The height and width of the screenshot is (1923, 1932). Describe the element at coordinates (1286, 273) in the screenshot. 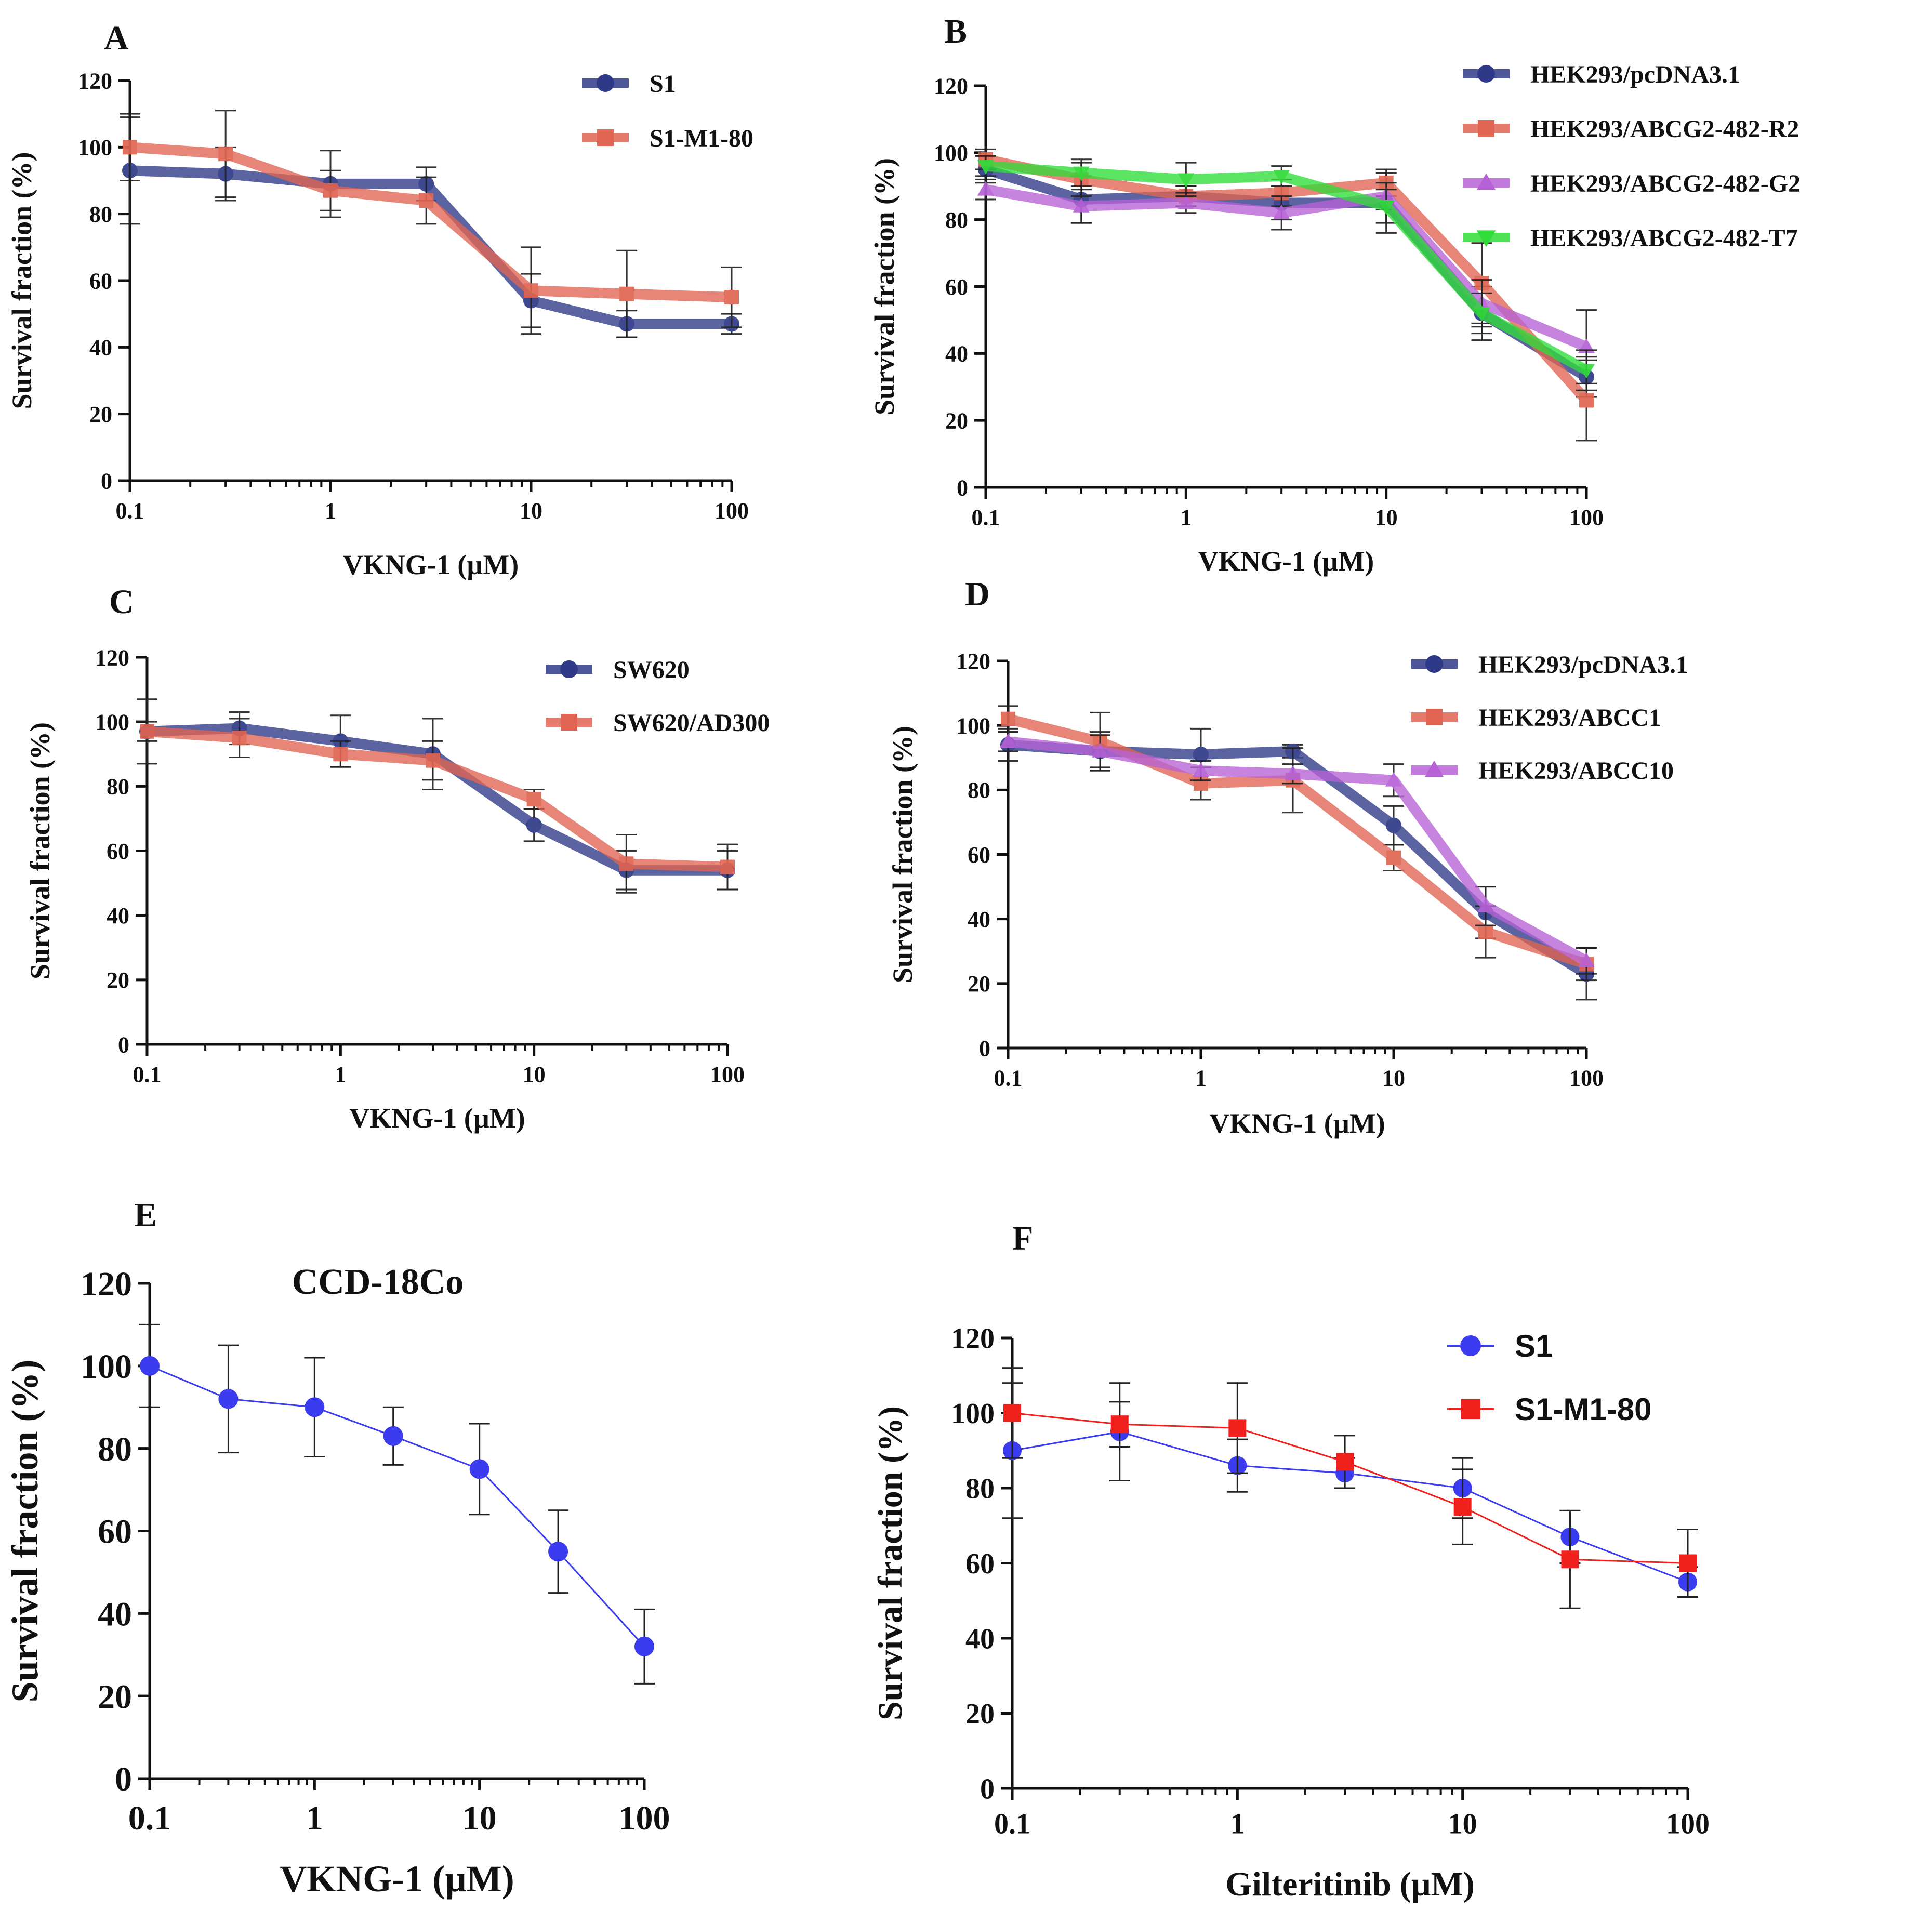

I see `series-hek293-abcg2-482-t7` at that location.